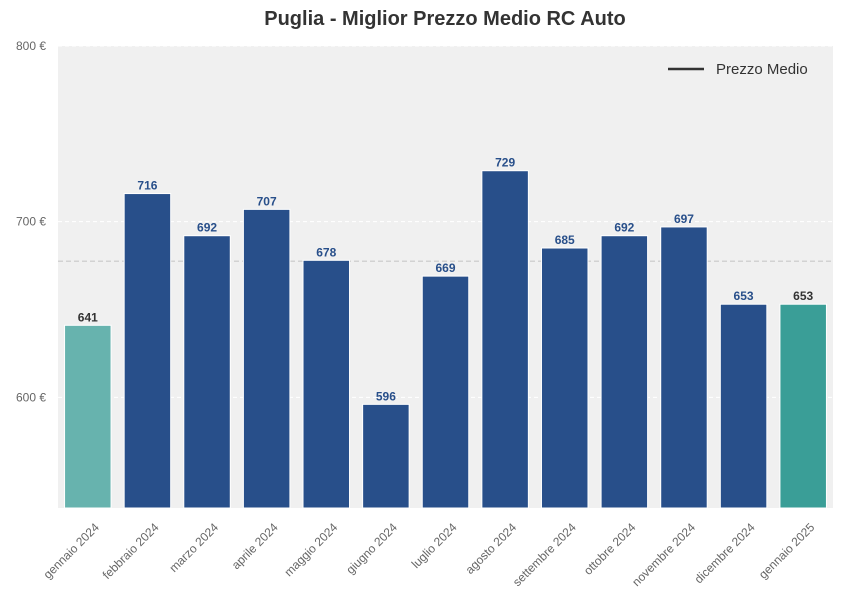  What do you see at coordinates (371, 548) in the screenshot?
I see `x-tick-label: giugno 2024` at bounding box center [371, 548].